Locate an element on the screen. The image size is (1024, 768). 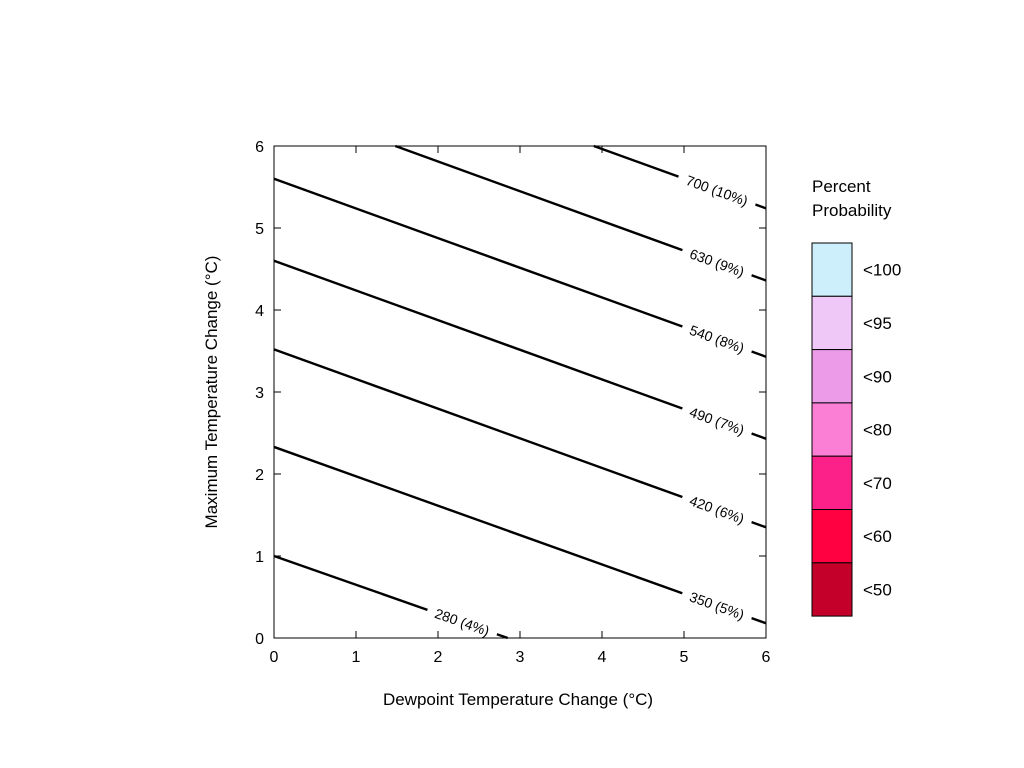
x-tick-label: 2 is located at coordinates (438, 657).